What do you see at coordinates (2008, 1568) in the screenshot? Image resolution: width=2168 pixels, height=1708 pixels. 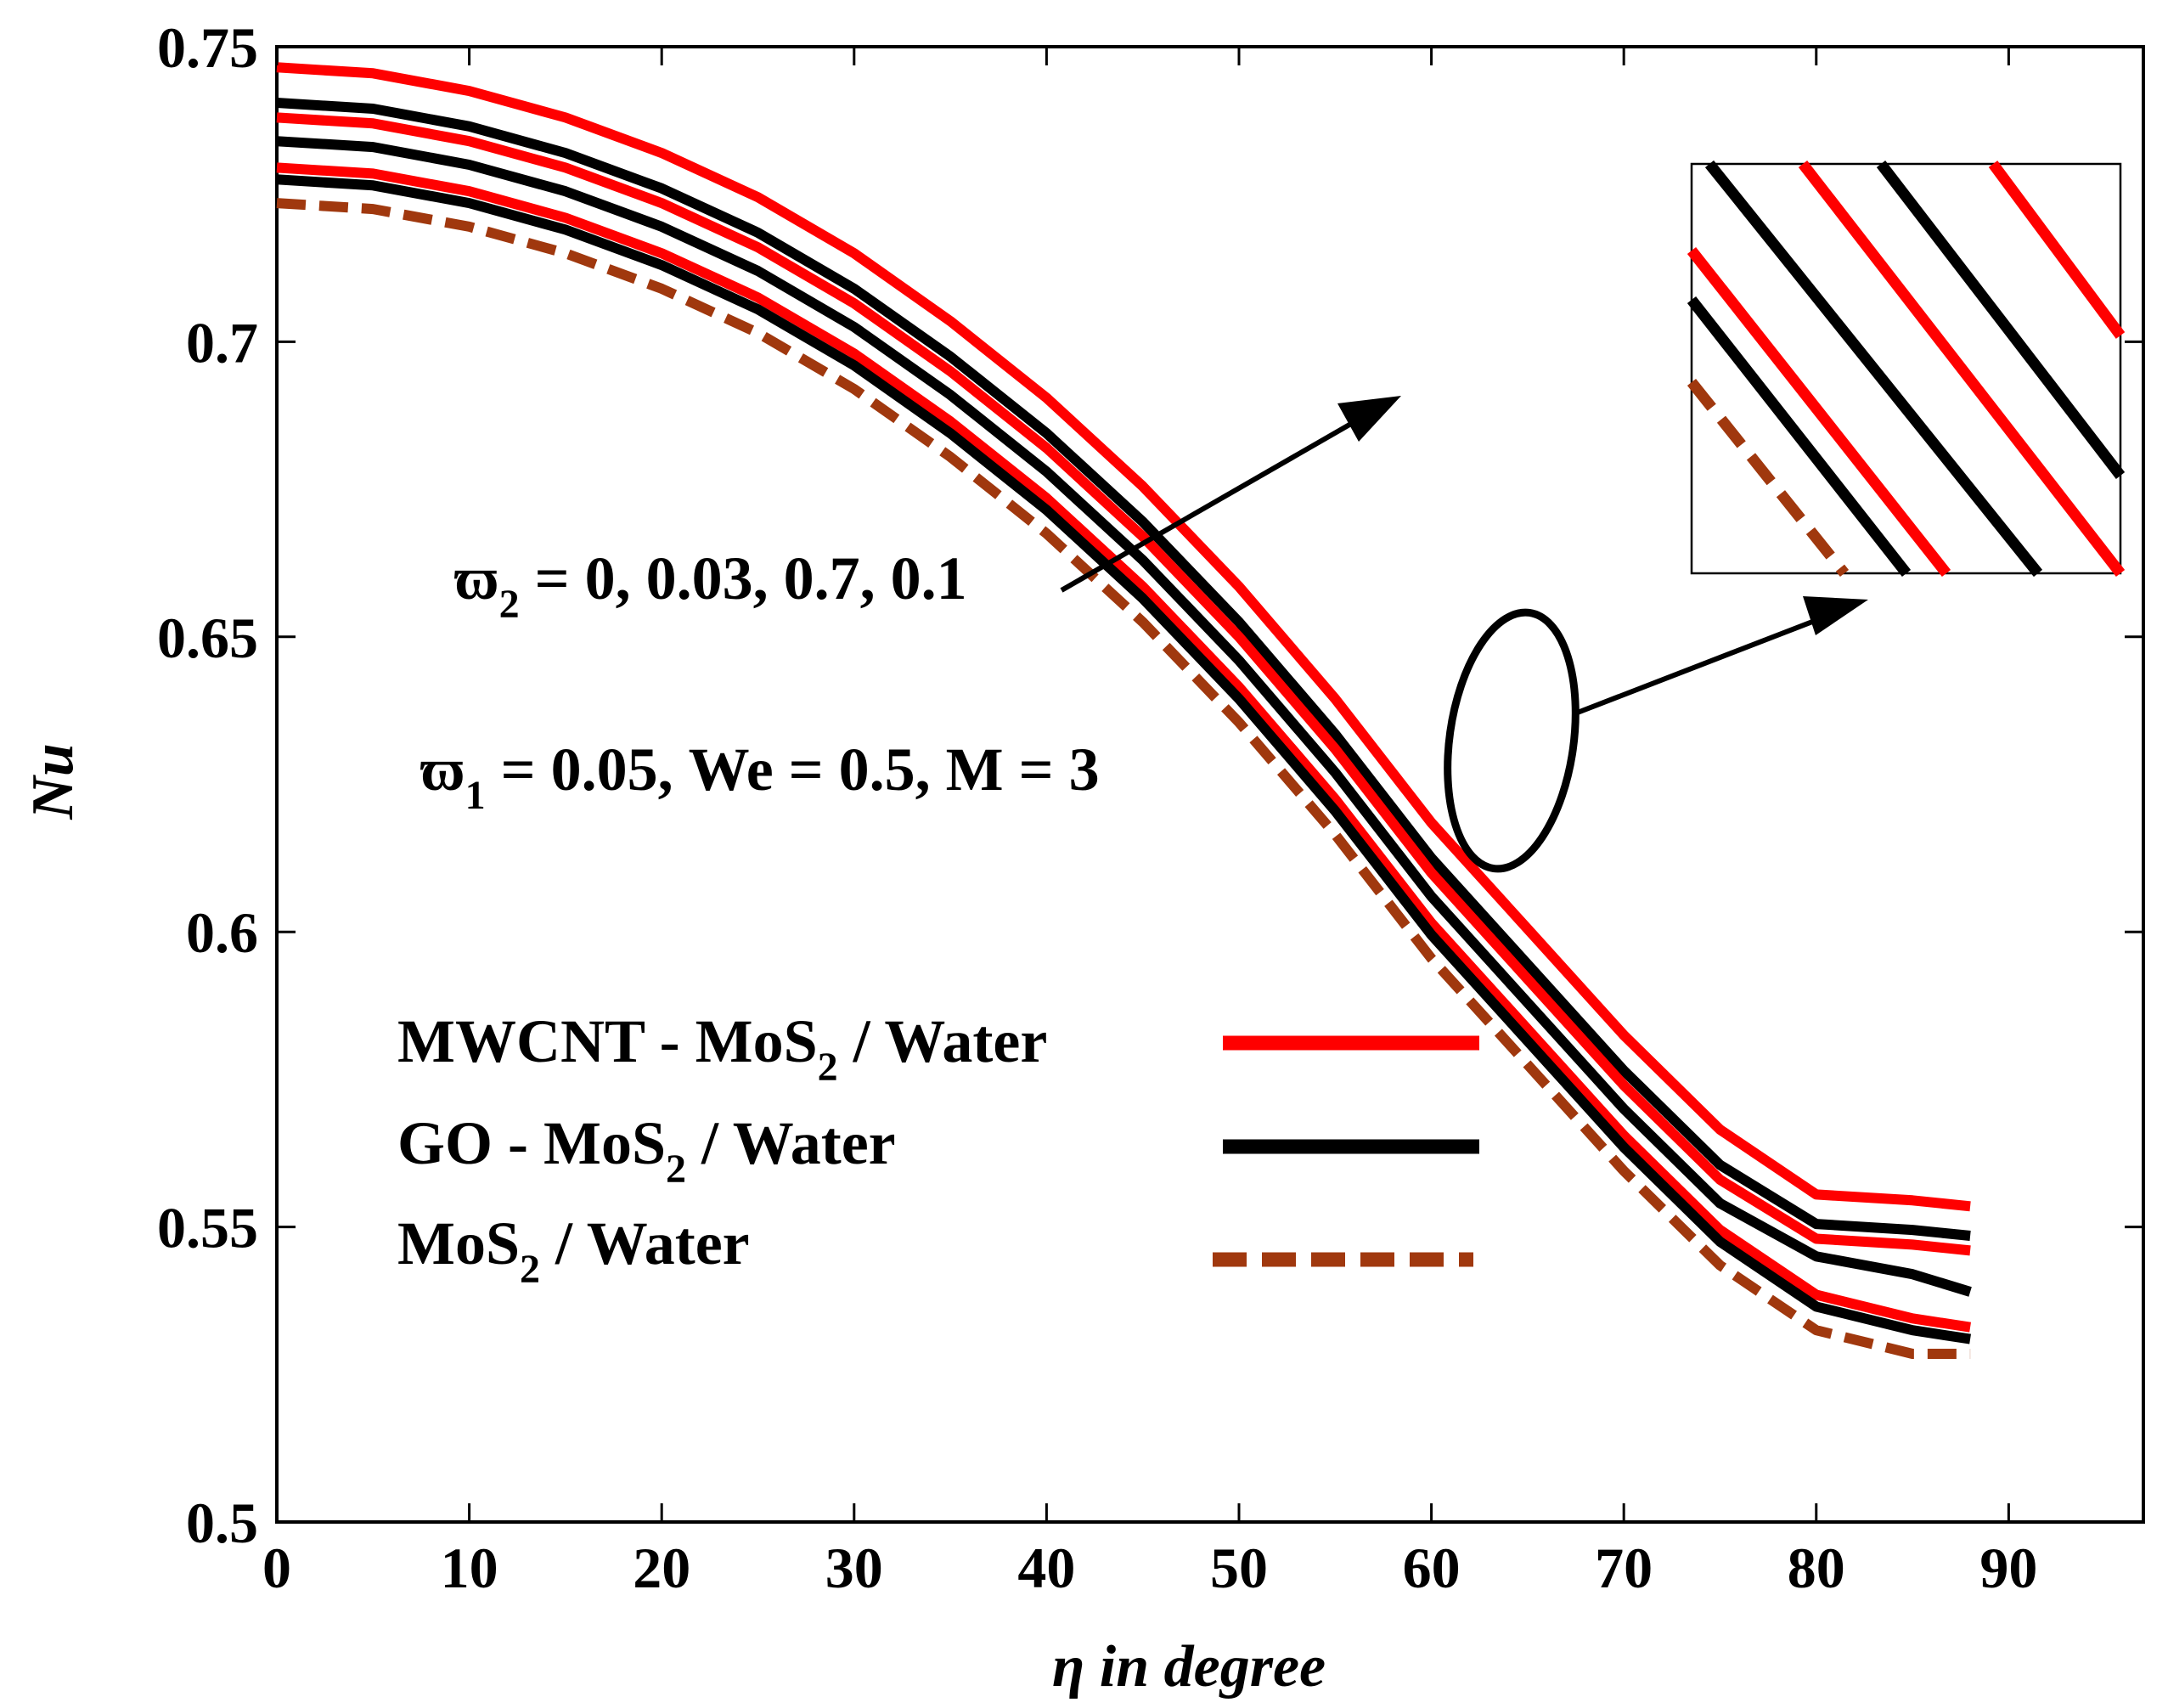 I see `x-tick-label-90: 90` at bounding box center [2008, 1568].